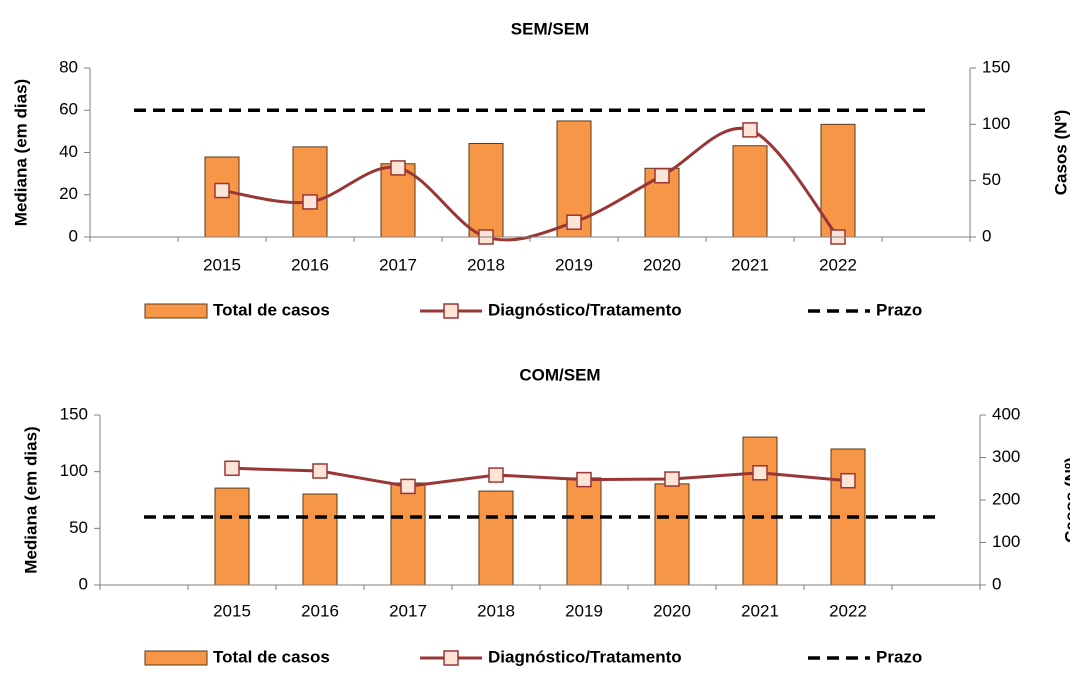 This screenshot has height=676, width=1070. What do you see at coordinates (1006, 498) in the screenshot?
I see `y2-tick-label: 200` at bounding box center [1006, 498].